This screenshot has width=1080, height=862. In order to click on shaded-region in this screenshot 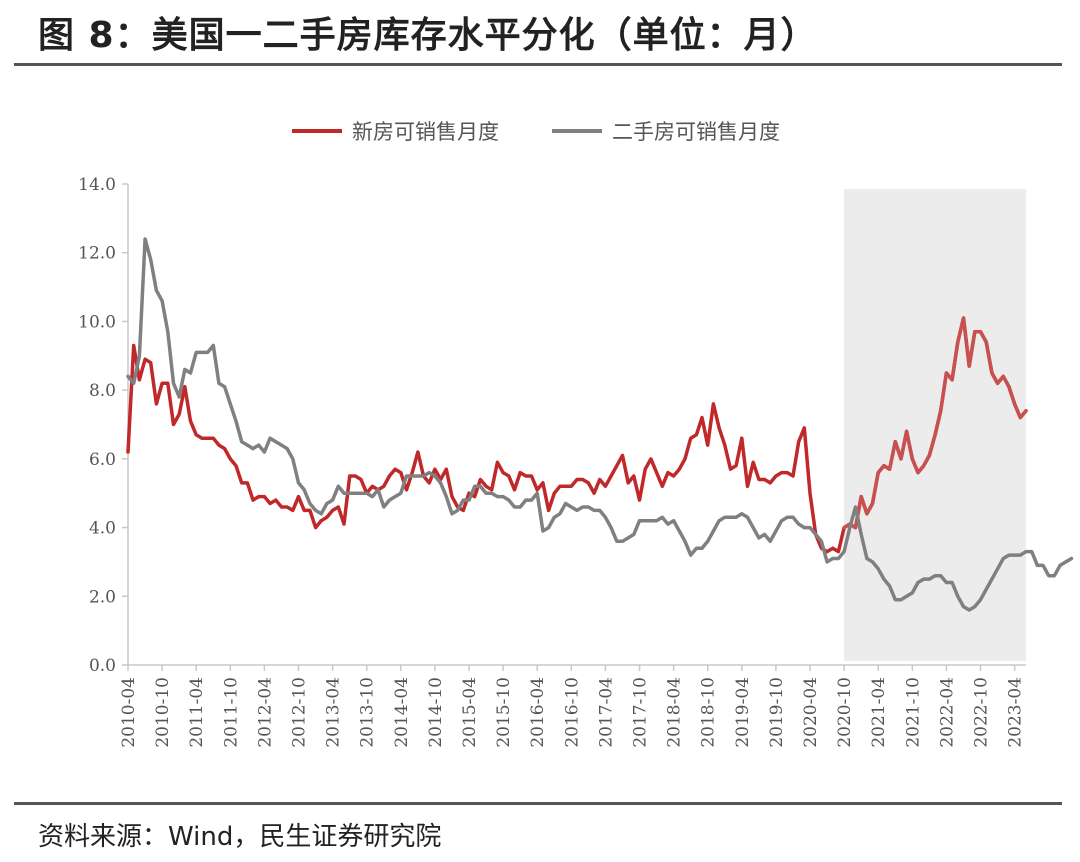, I will do `click(935, 425)`.